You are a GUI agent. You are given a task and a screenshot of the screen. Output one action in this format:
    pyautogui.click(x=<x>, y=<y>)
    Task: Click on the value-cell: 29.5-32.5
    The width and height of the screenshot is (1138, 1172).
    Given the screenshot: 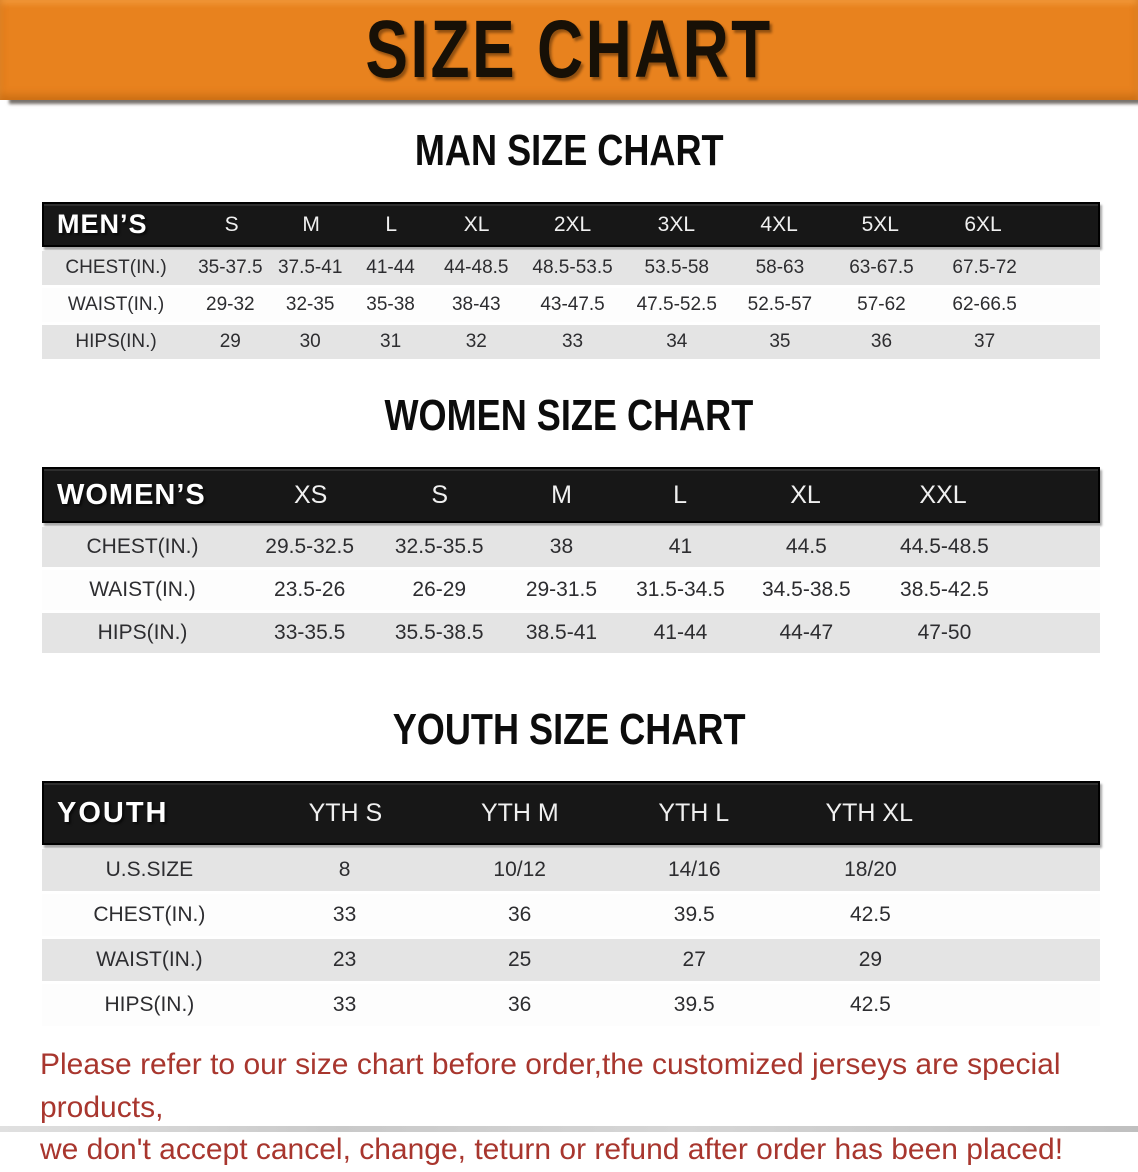 What is the action you would take?
    pyautogui.click(x=310, y=546)
    